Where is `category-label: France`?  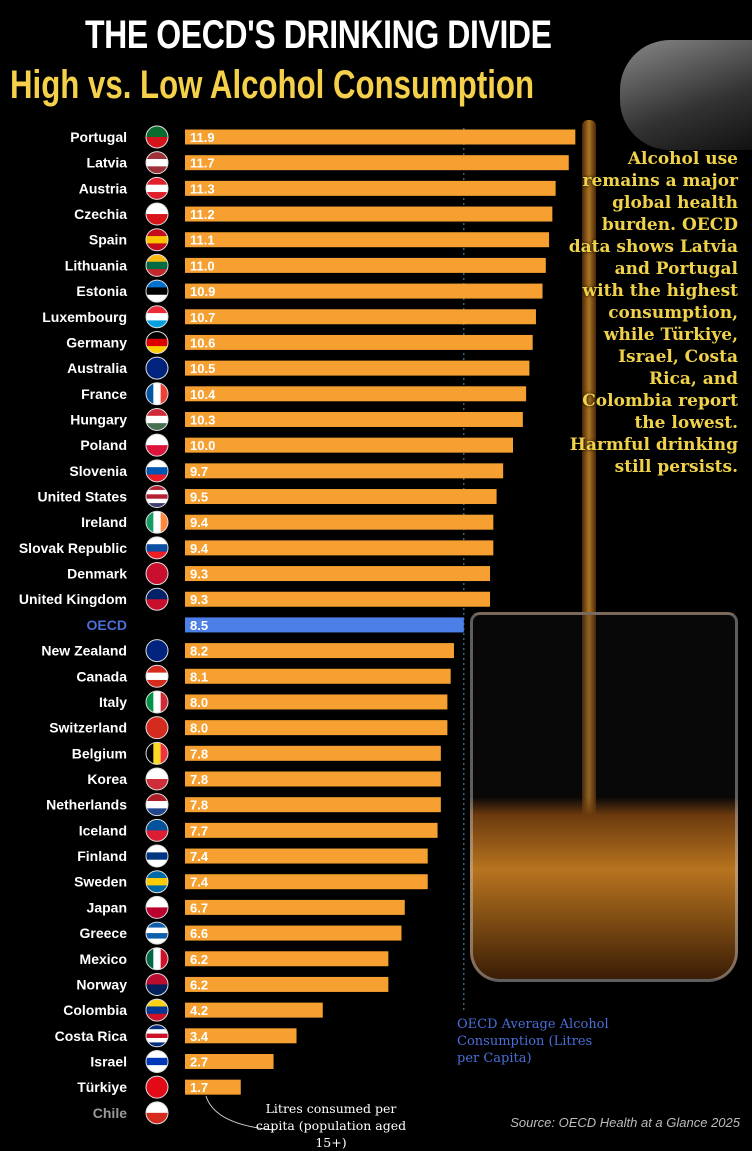 category-label: France is located at coordinates (104, 394).